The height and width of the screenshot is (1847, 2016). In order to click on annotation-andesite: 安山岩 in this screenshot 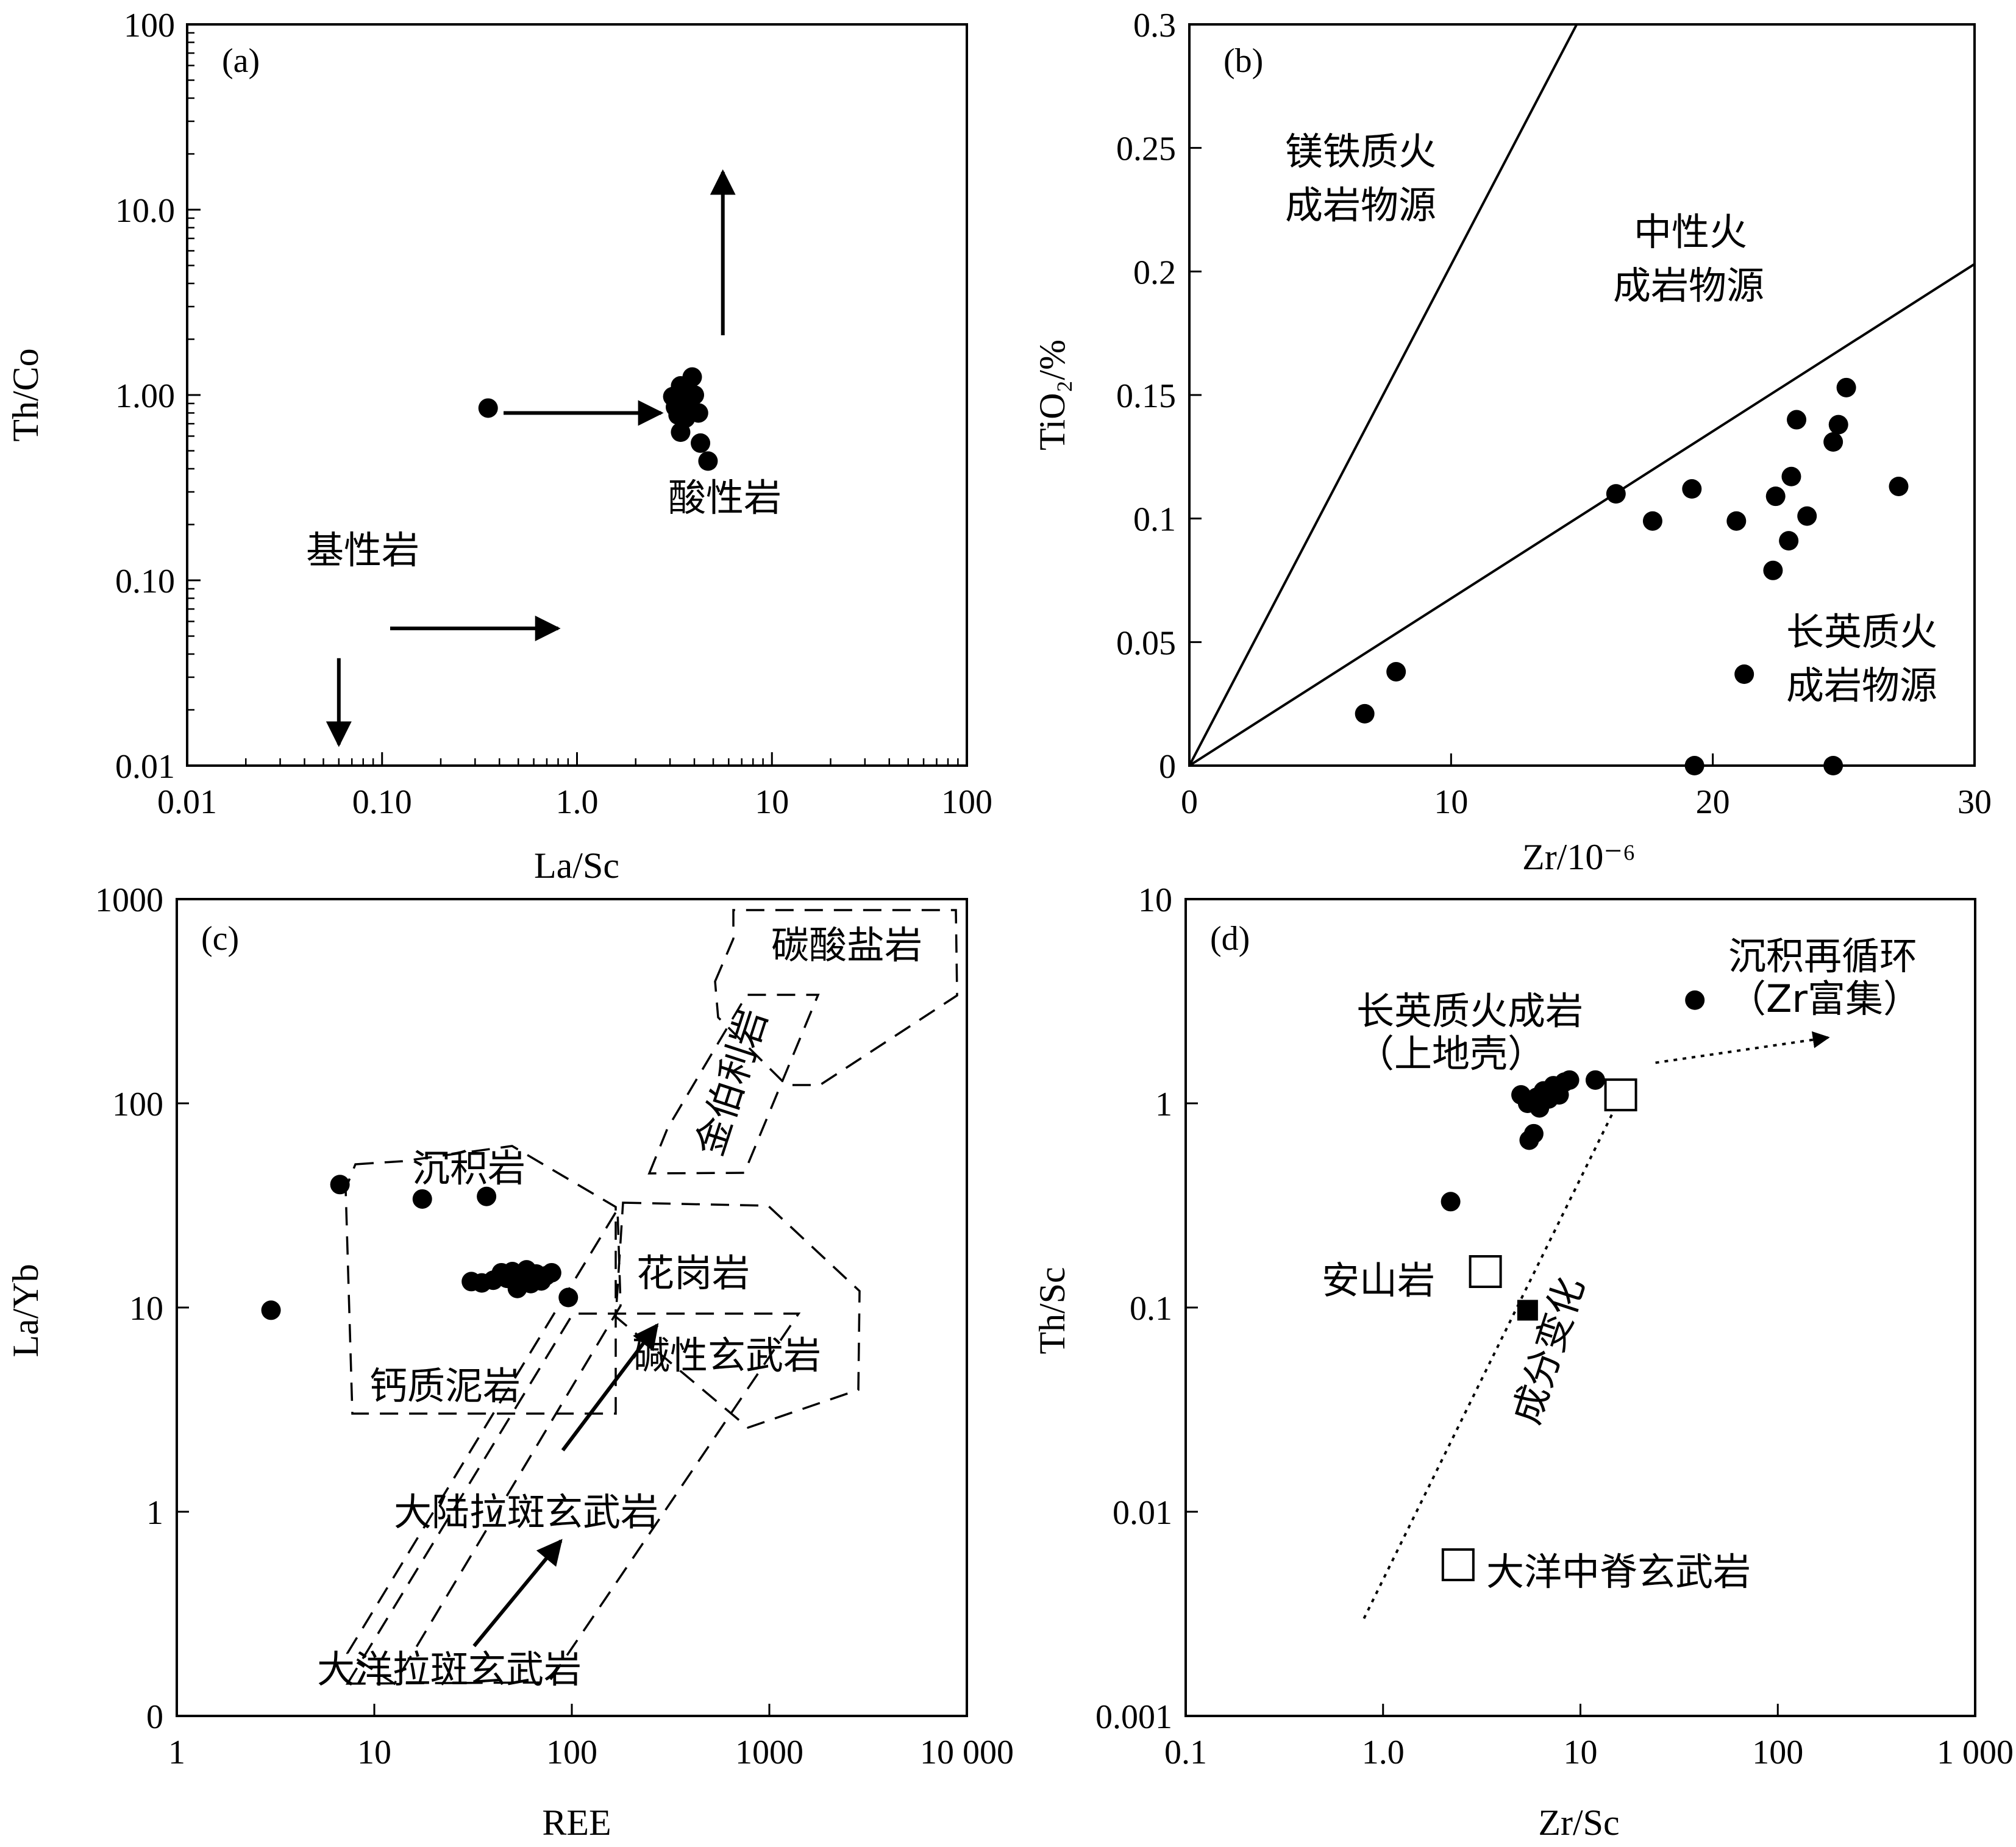, I will do `click(1378, 1280)`.